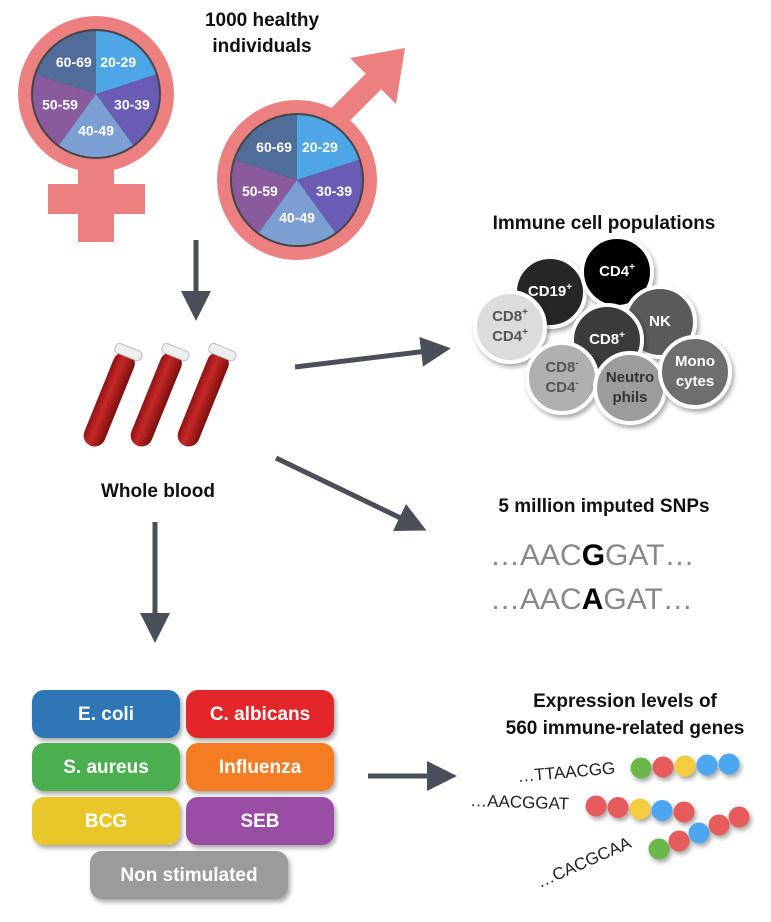  I want to click on cell-5: CD8- CD4-, so click(562, 378).